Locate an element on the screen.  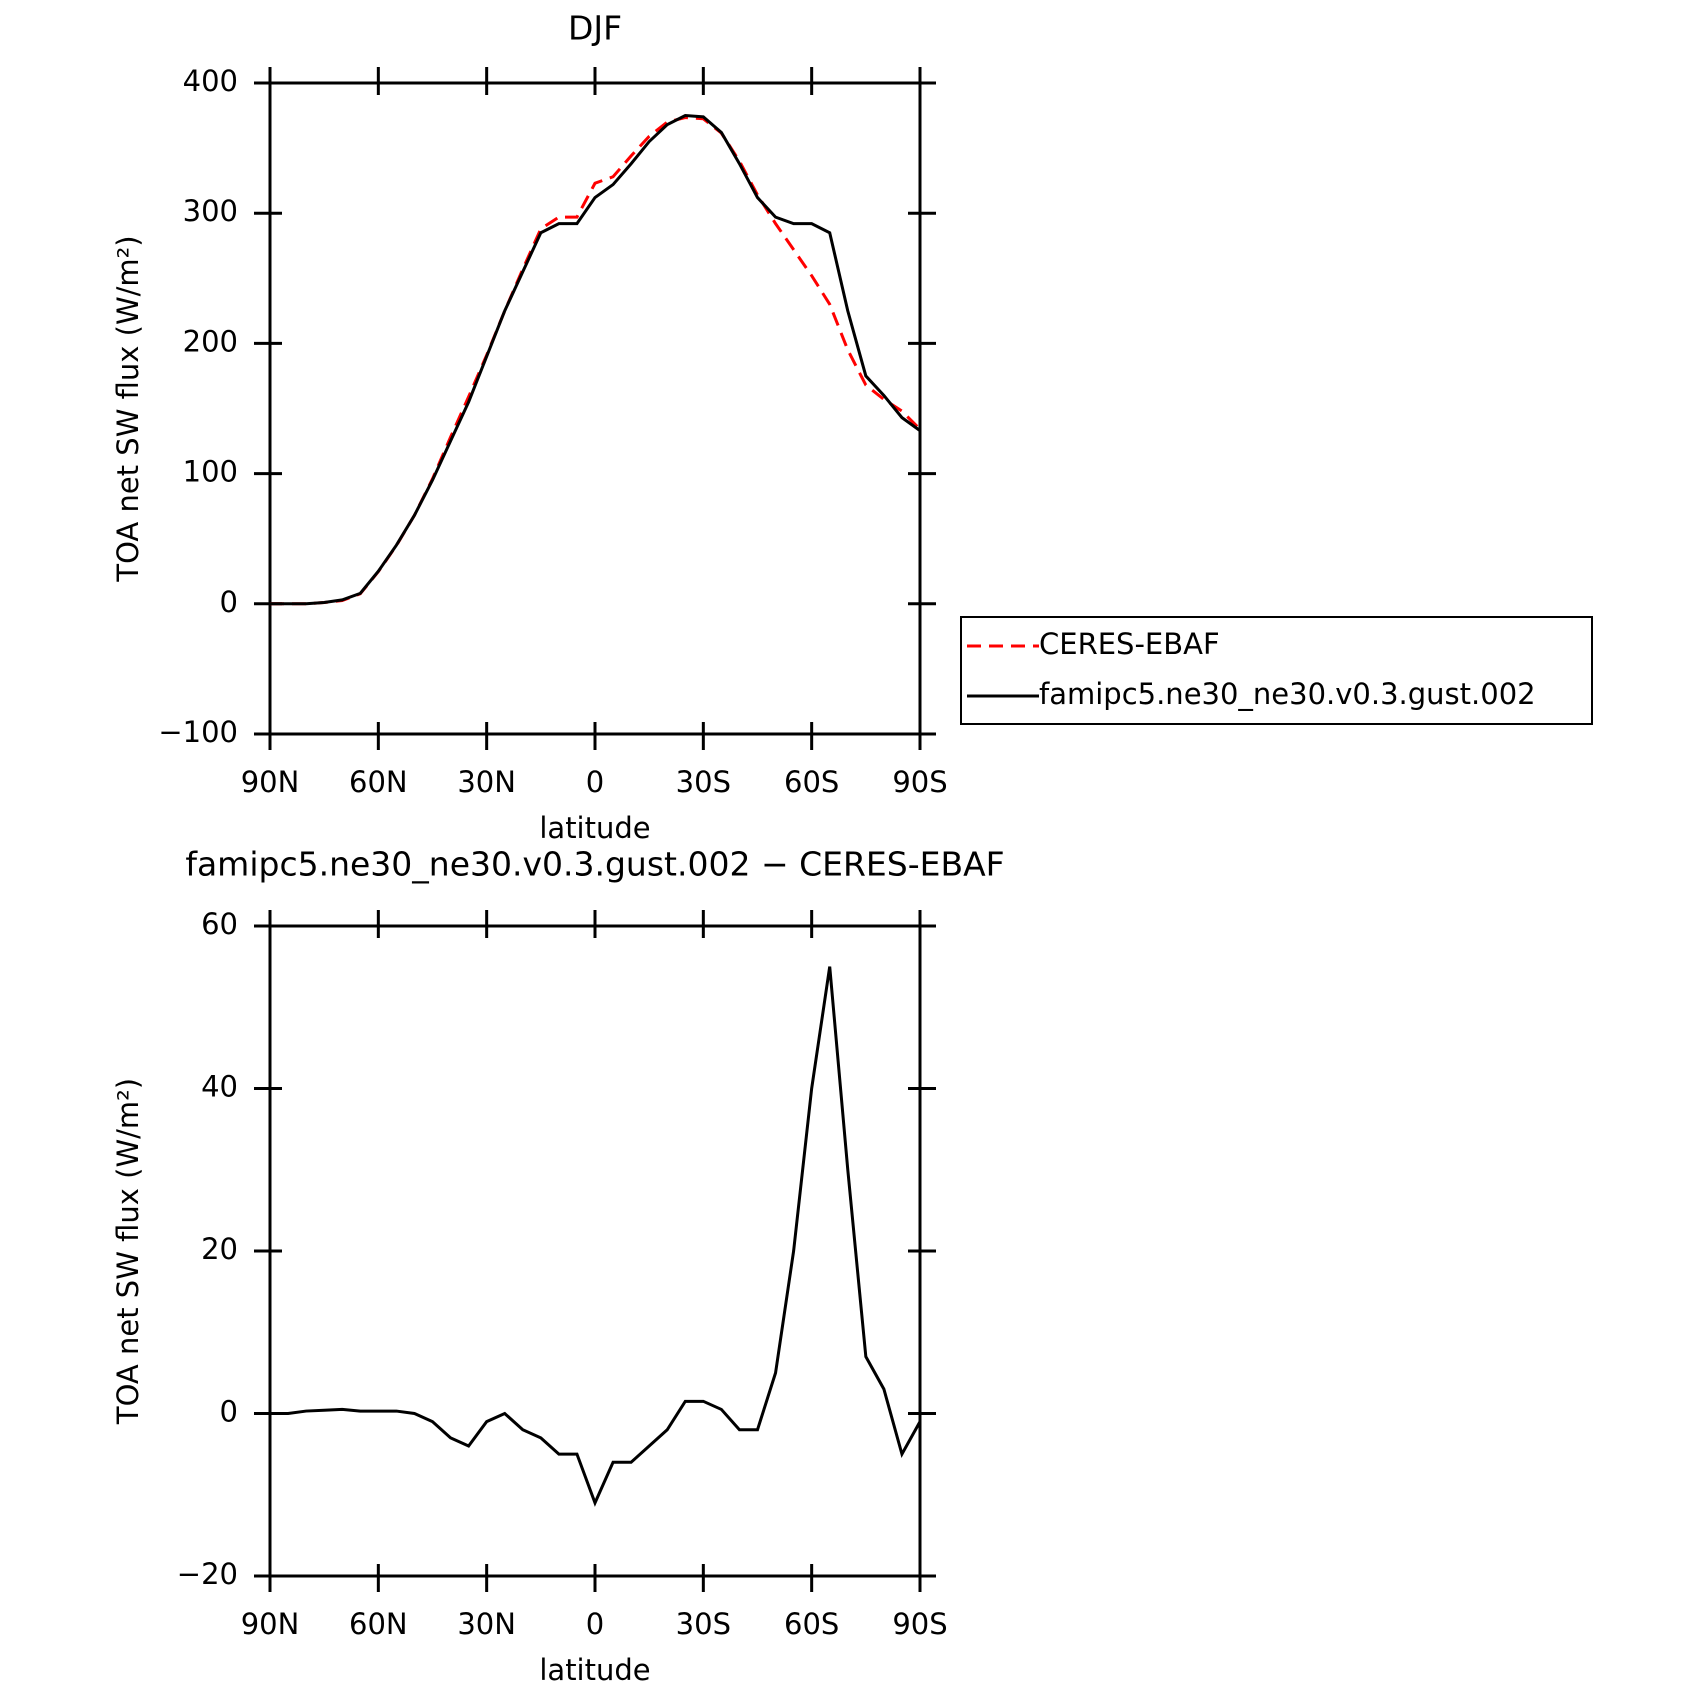
y-tick-label: 100 is located at coordinates (210, 472).